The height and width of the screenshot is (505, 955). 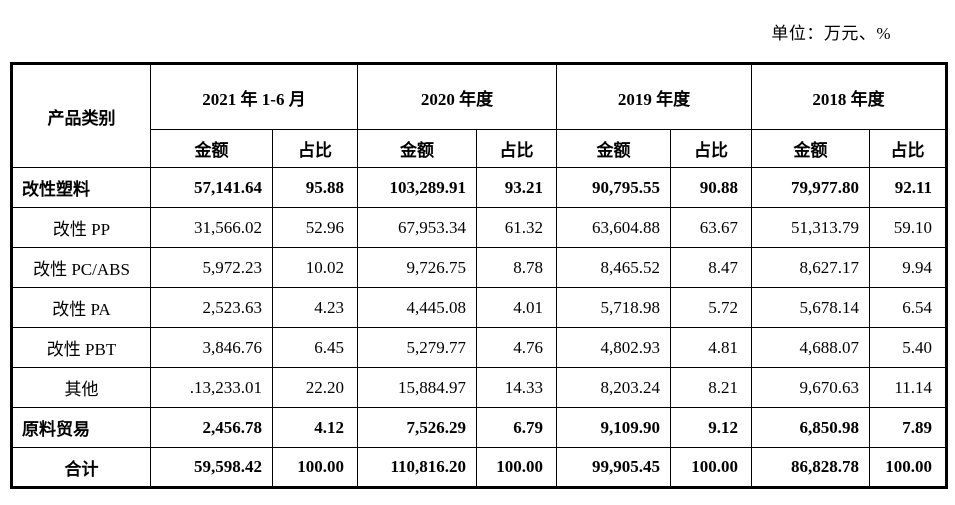 What do you see at coordinates (811, 427) in the screenshot?
I see `amount-cell: 6,850.98` at bounding box center [811, 427].